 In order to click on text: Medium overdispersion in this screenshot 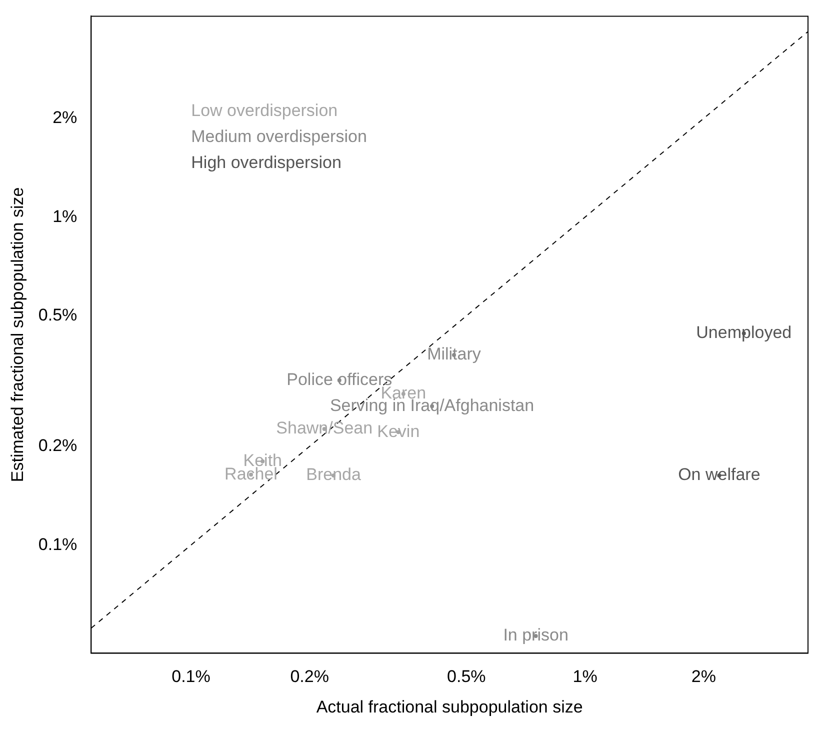, I will do `click(279, 136)`.